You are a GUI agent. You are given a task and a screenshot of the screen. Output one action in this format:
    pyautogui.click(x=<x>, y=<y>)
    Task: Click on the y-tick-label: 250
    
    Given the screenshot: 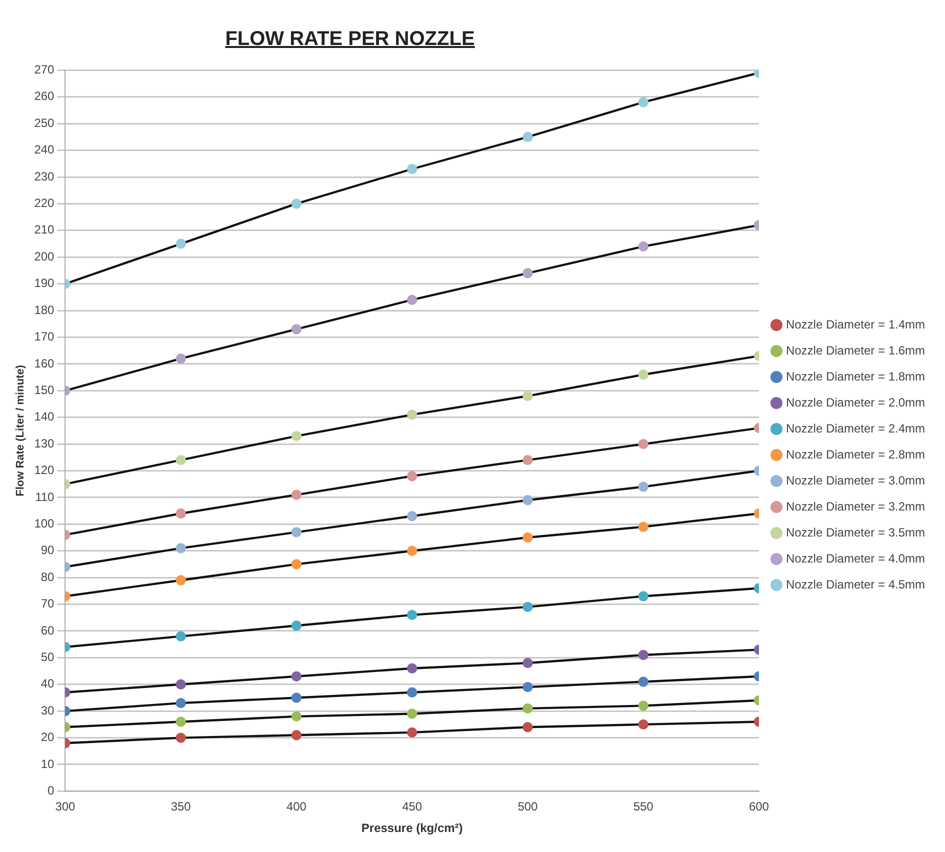 What is the action you would take?
    pyautogui.click(x=44, y=123)
    